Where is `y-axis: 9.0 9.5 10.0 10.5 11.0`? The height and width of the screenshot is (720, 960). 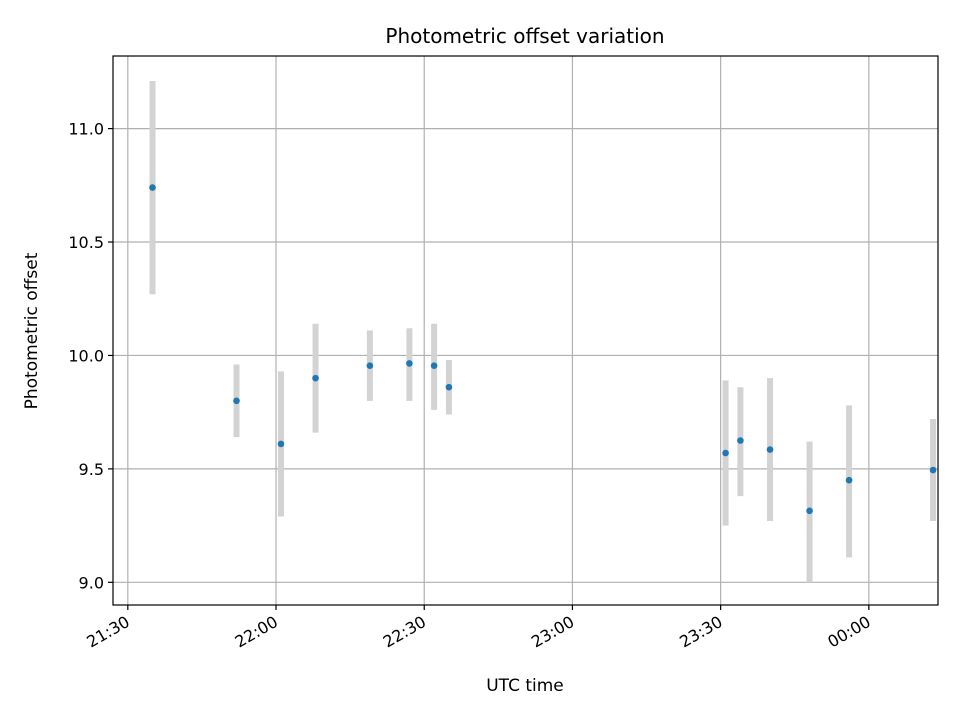 y-axis: 9.0 9.5 10.0 10.5 11.0 is located at coordinates (90, 356).